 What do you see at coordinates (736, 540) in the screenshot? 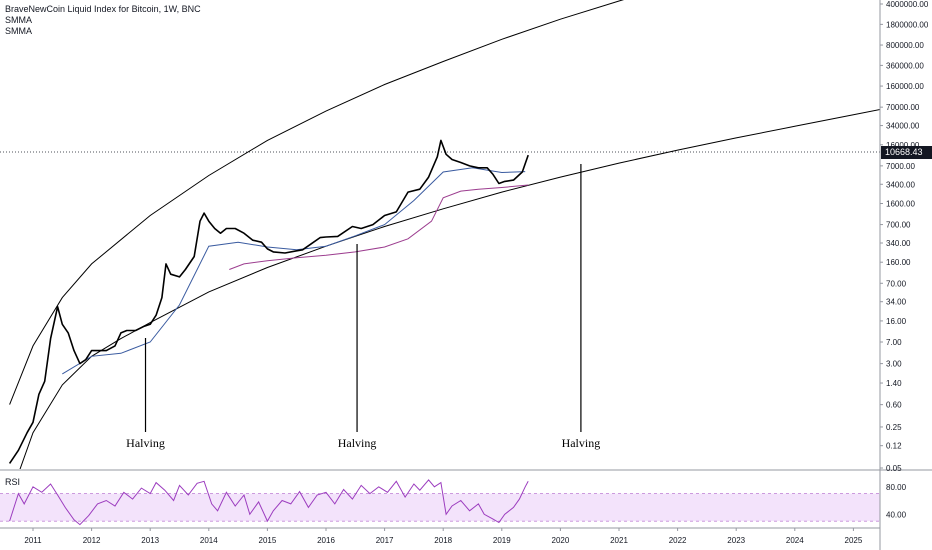
I see `time-axis-tick: 2023` at bounding box center [736, 540].